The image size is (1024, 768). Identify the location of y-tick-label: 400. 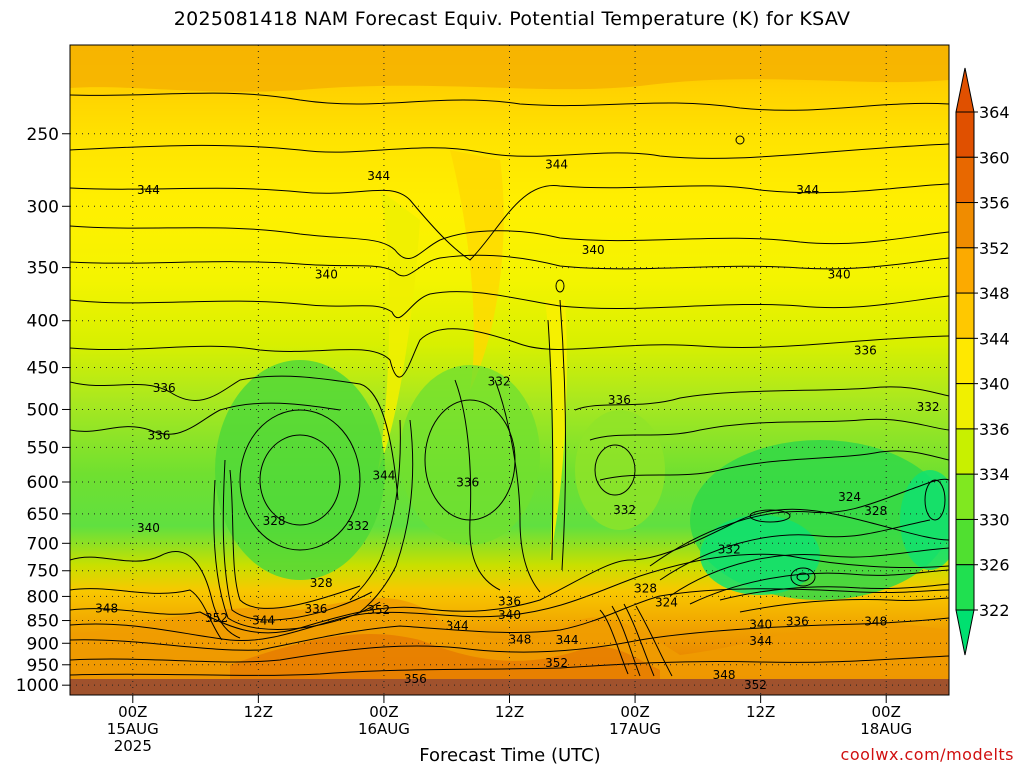
(43, 322).